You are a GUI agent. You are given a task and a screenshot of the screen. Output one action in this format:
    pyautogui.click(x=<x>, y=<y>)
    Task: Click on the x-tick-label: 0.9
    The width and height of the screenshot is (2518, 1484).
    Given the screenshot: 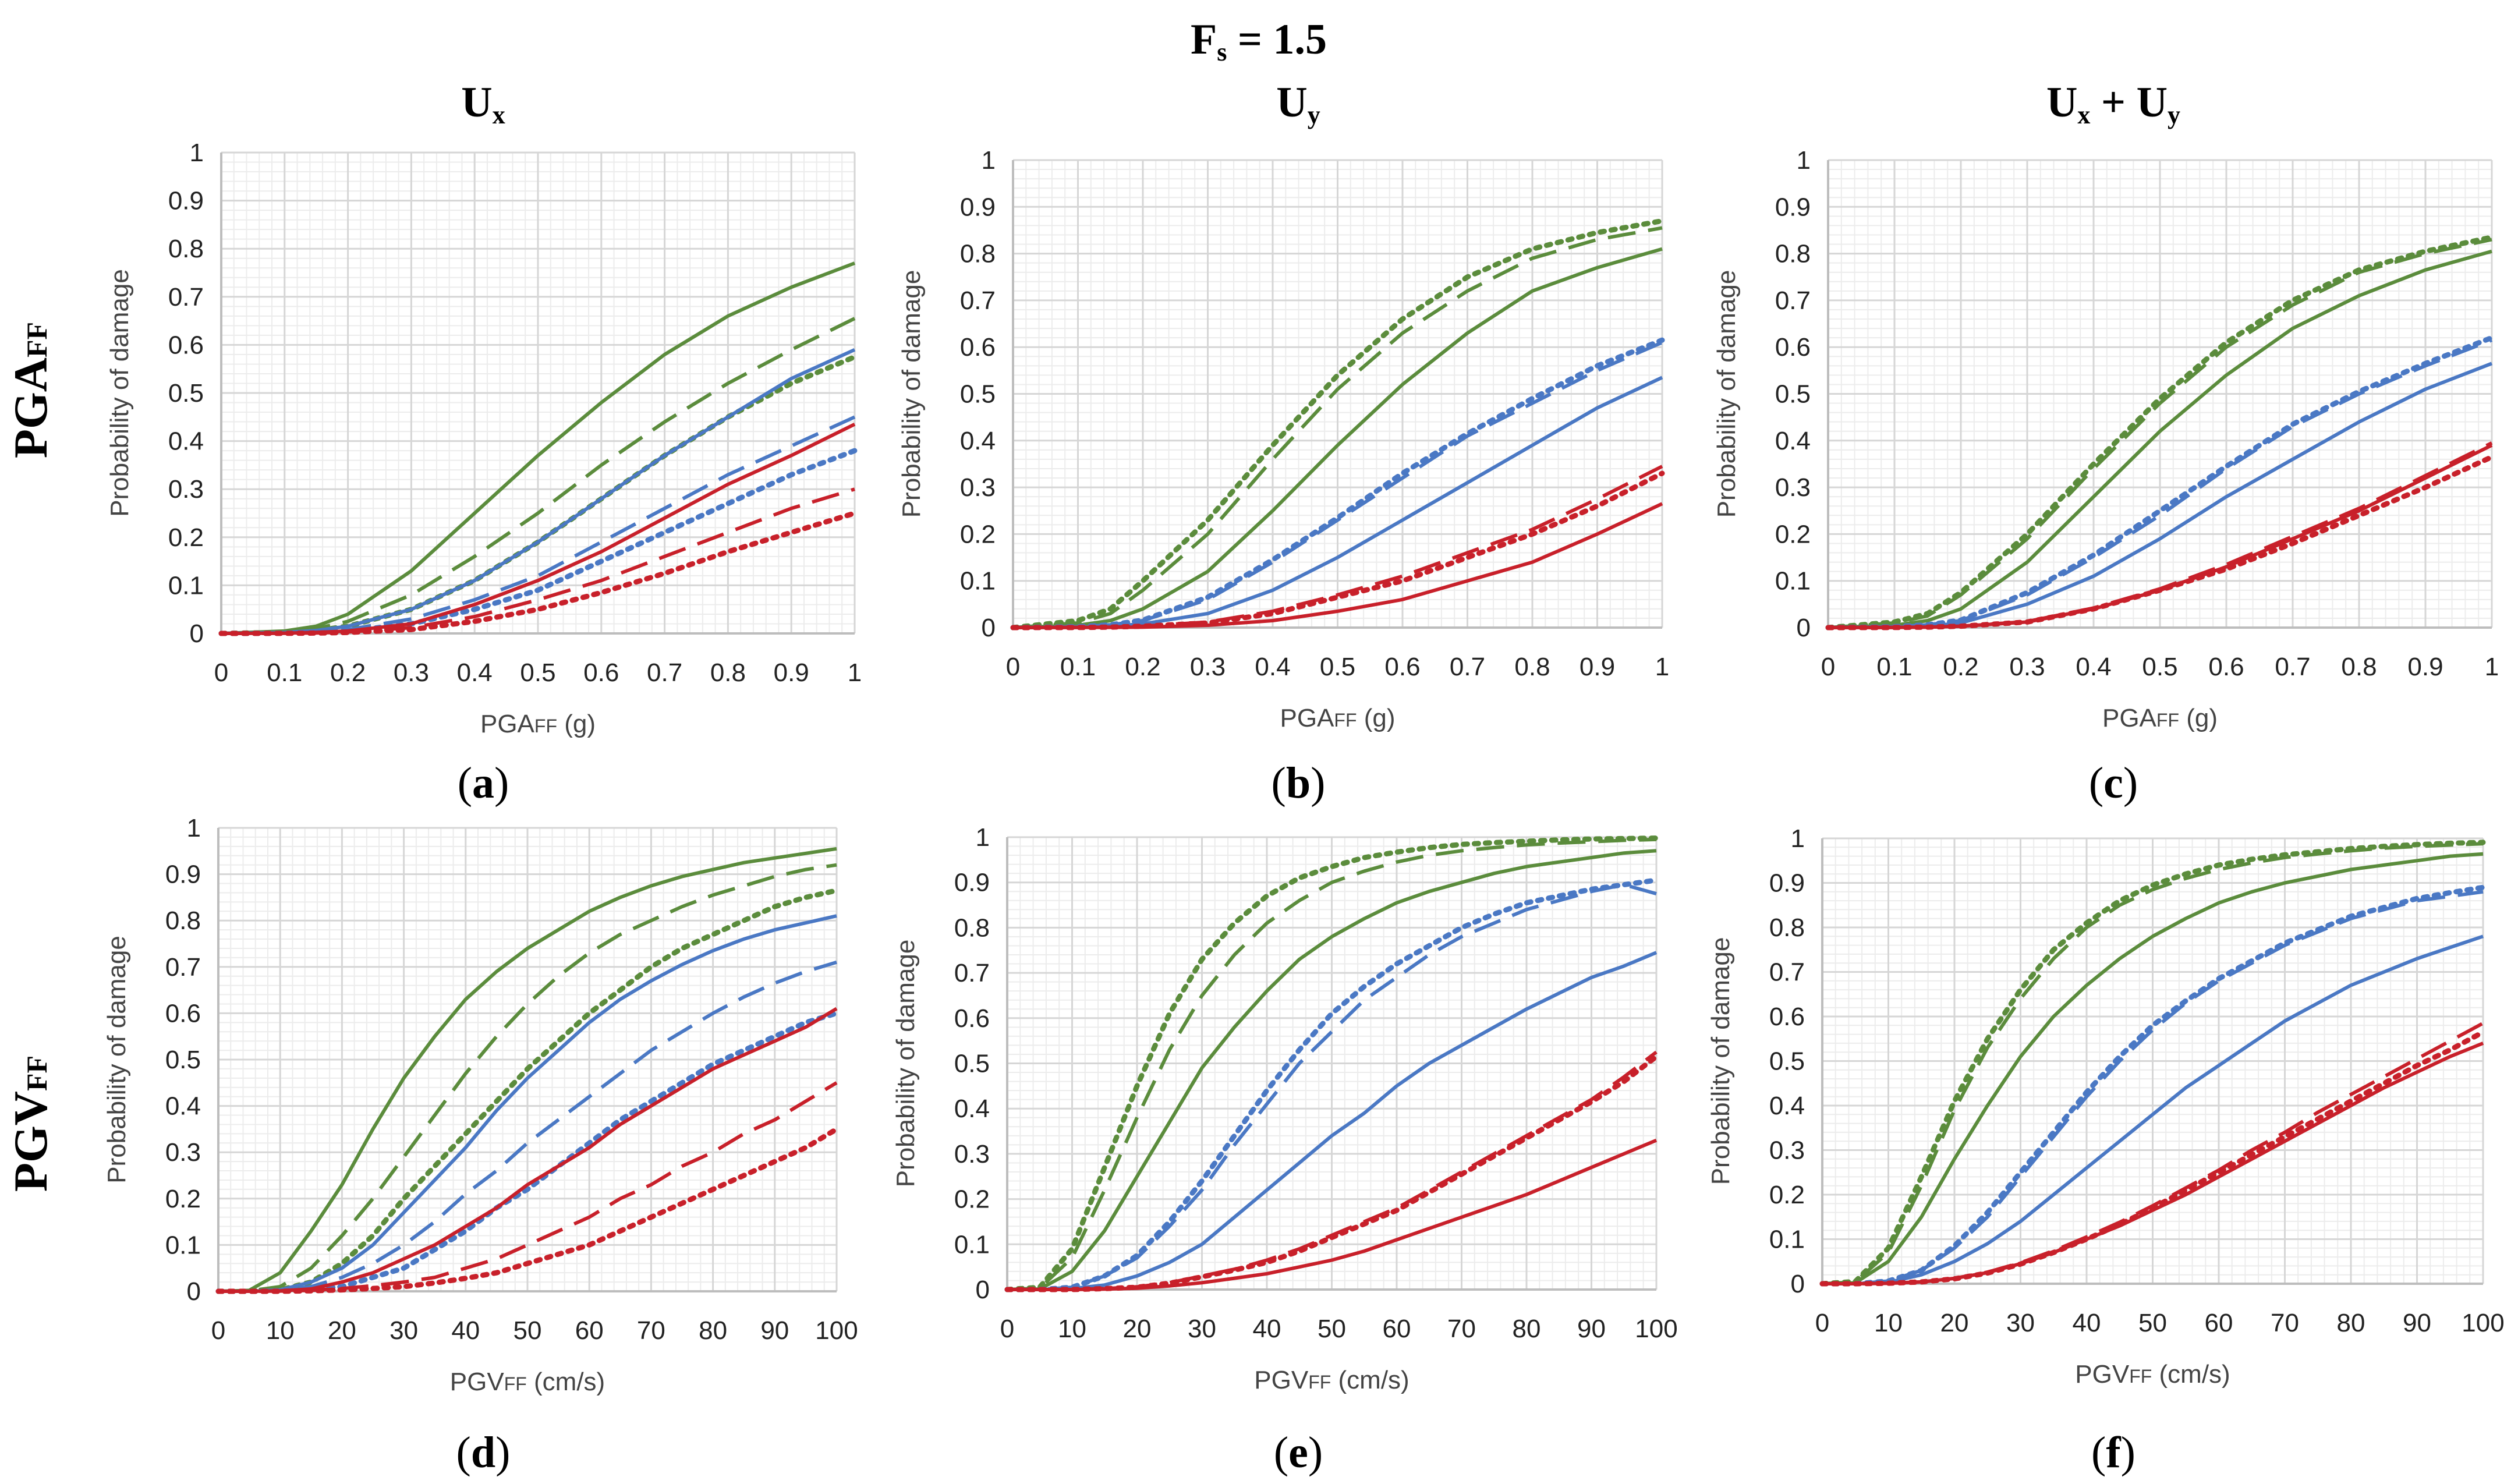 What is the action you would take?
    pyautogui.click(x=2425, y=667)
    